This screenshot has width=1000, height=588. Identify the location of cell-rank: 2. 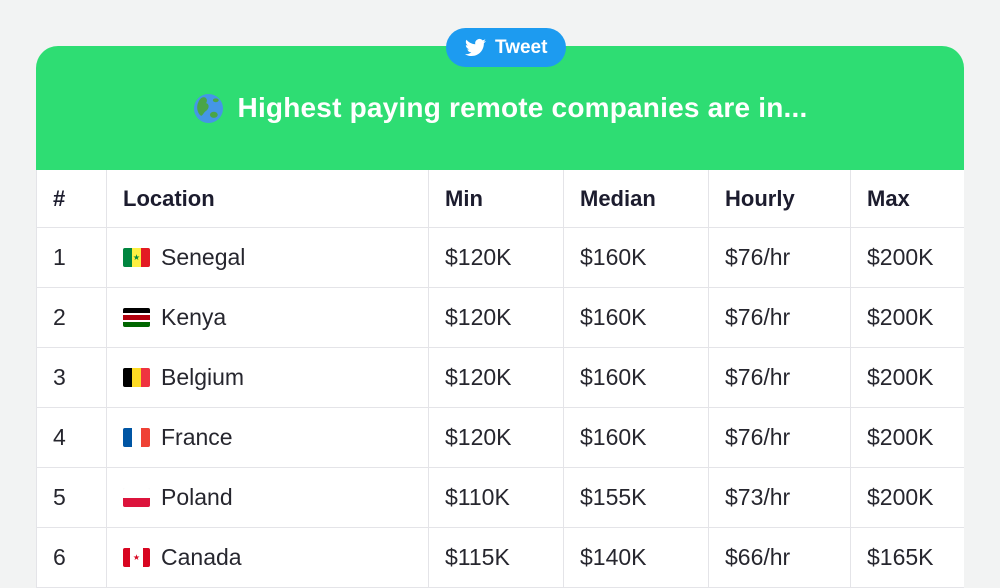
(71, 317).